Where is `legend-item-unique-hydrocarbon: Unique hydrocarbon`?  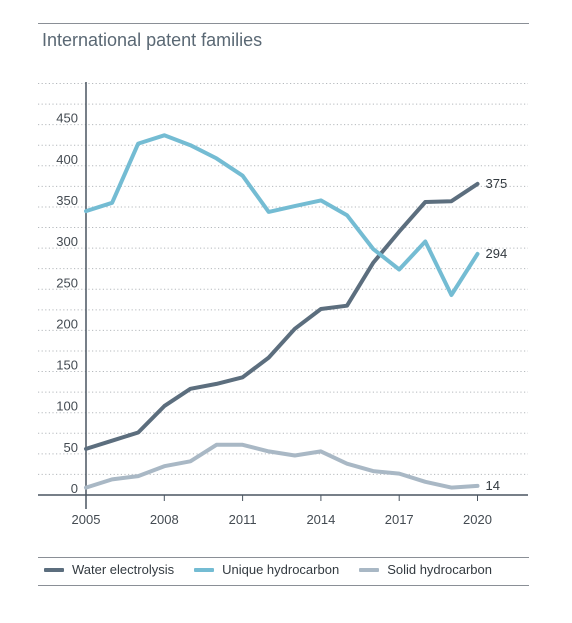
legend-item-unique-hydrocarbon: Unique hydrocarbon is located at coordinates (266, 569).